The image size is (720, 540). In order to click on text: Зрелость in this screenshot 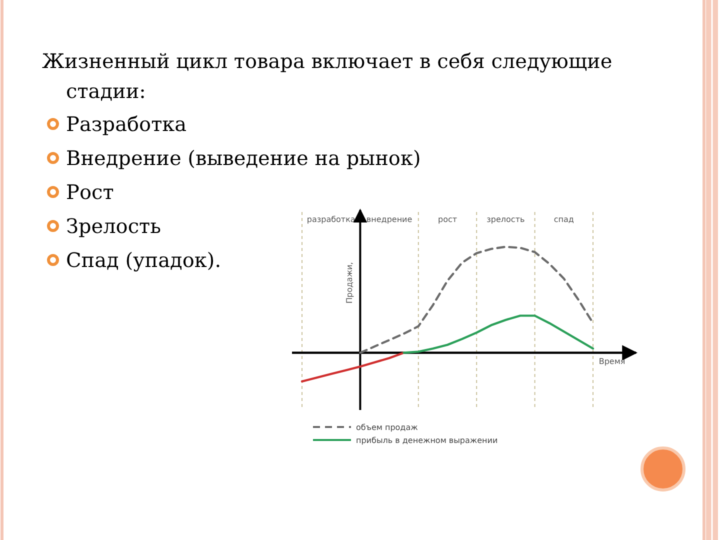, I will do `click(114, 226)`.